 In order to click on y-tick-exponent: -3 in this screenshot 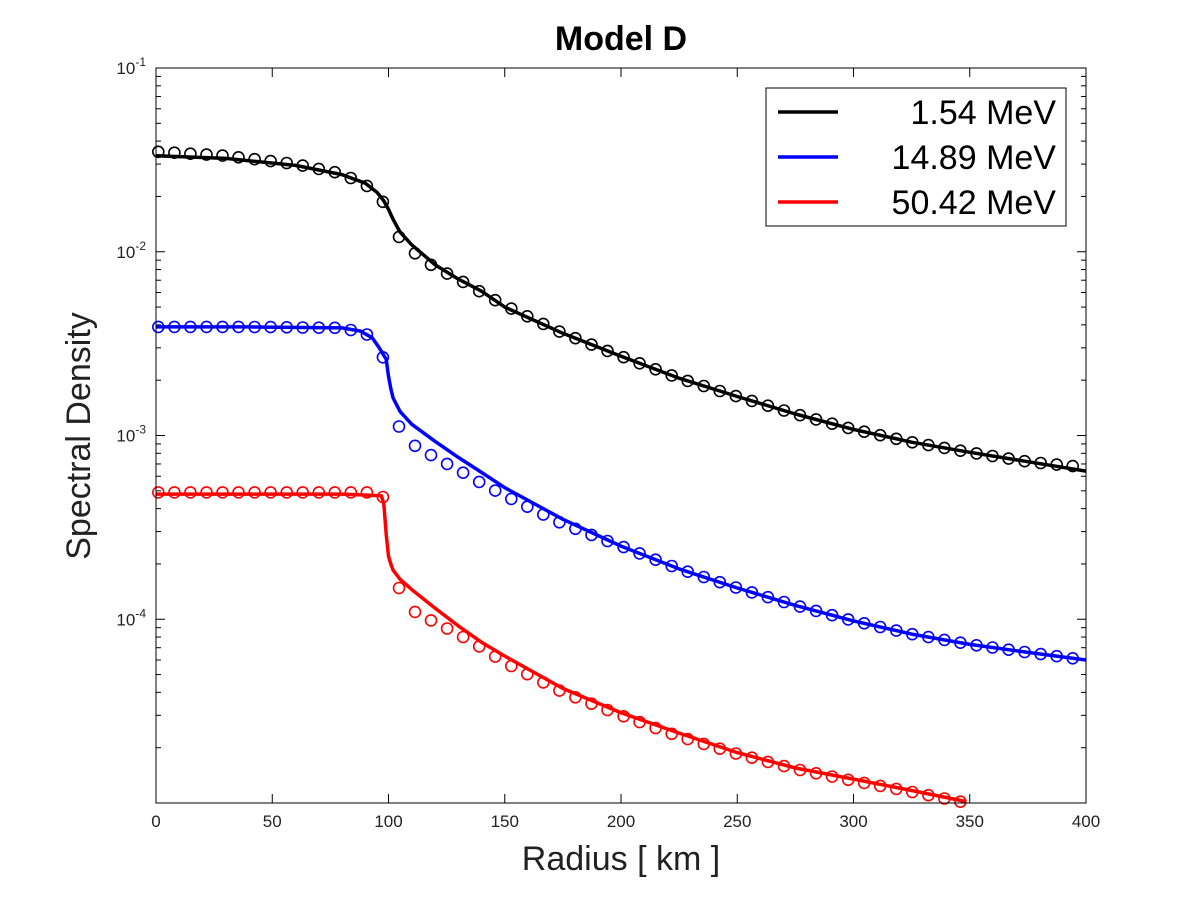, I will do `click(140, 430)`.